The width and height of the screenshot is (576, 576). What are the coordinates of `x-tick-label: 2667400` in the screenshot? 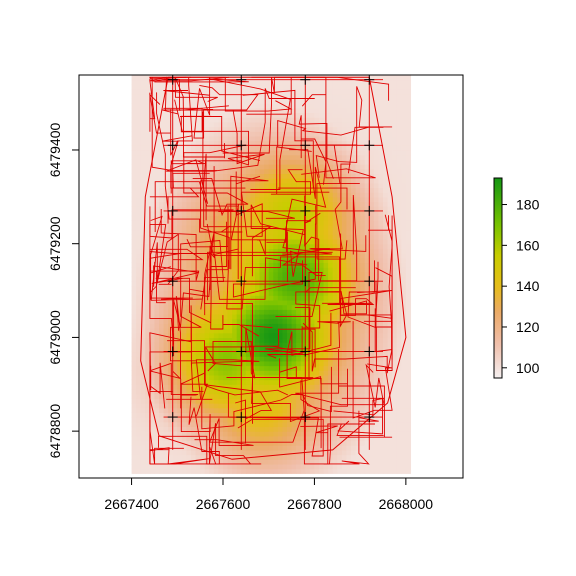 It's located at (131, 504).